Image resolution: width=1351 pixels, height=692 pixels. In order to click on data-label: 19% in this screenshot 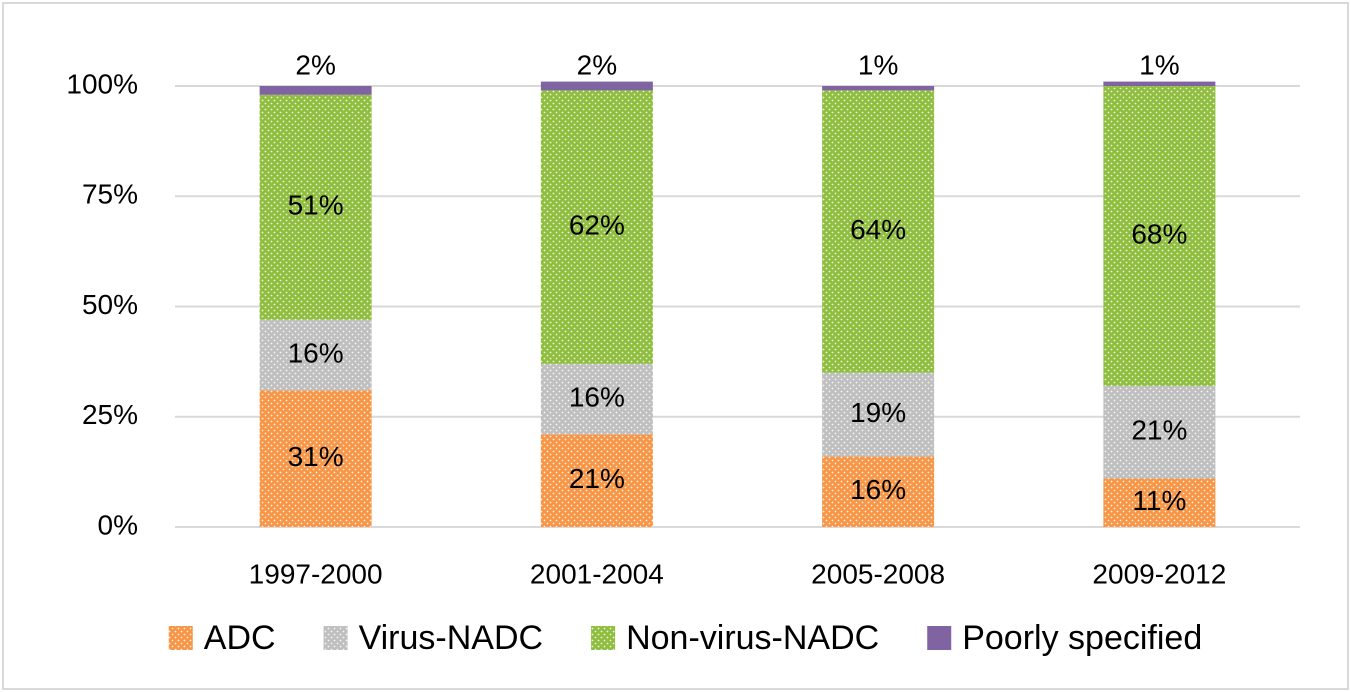, I will do `click(878, 412)`.